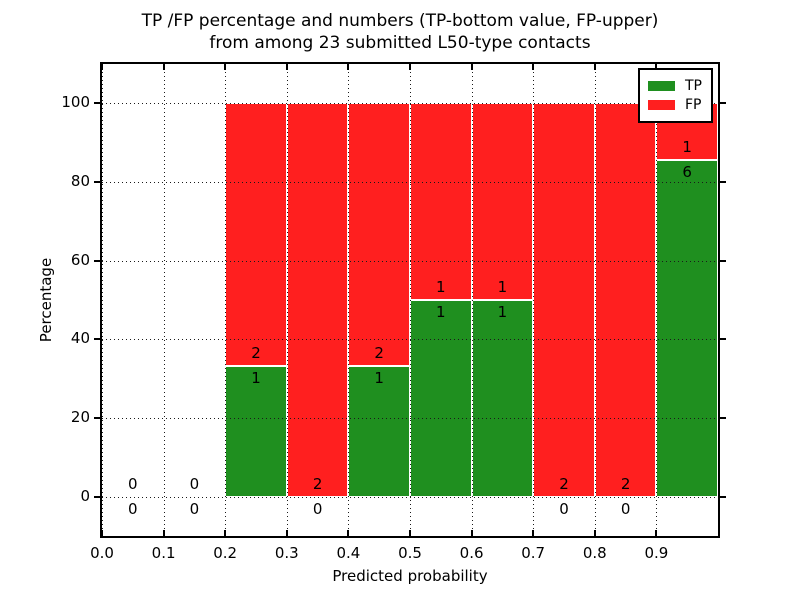  What do you see at coordinates (656, 553) in the screenshot?
I see `x-tick-label: 0.9` at bounding box center [656, 553].